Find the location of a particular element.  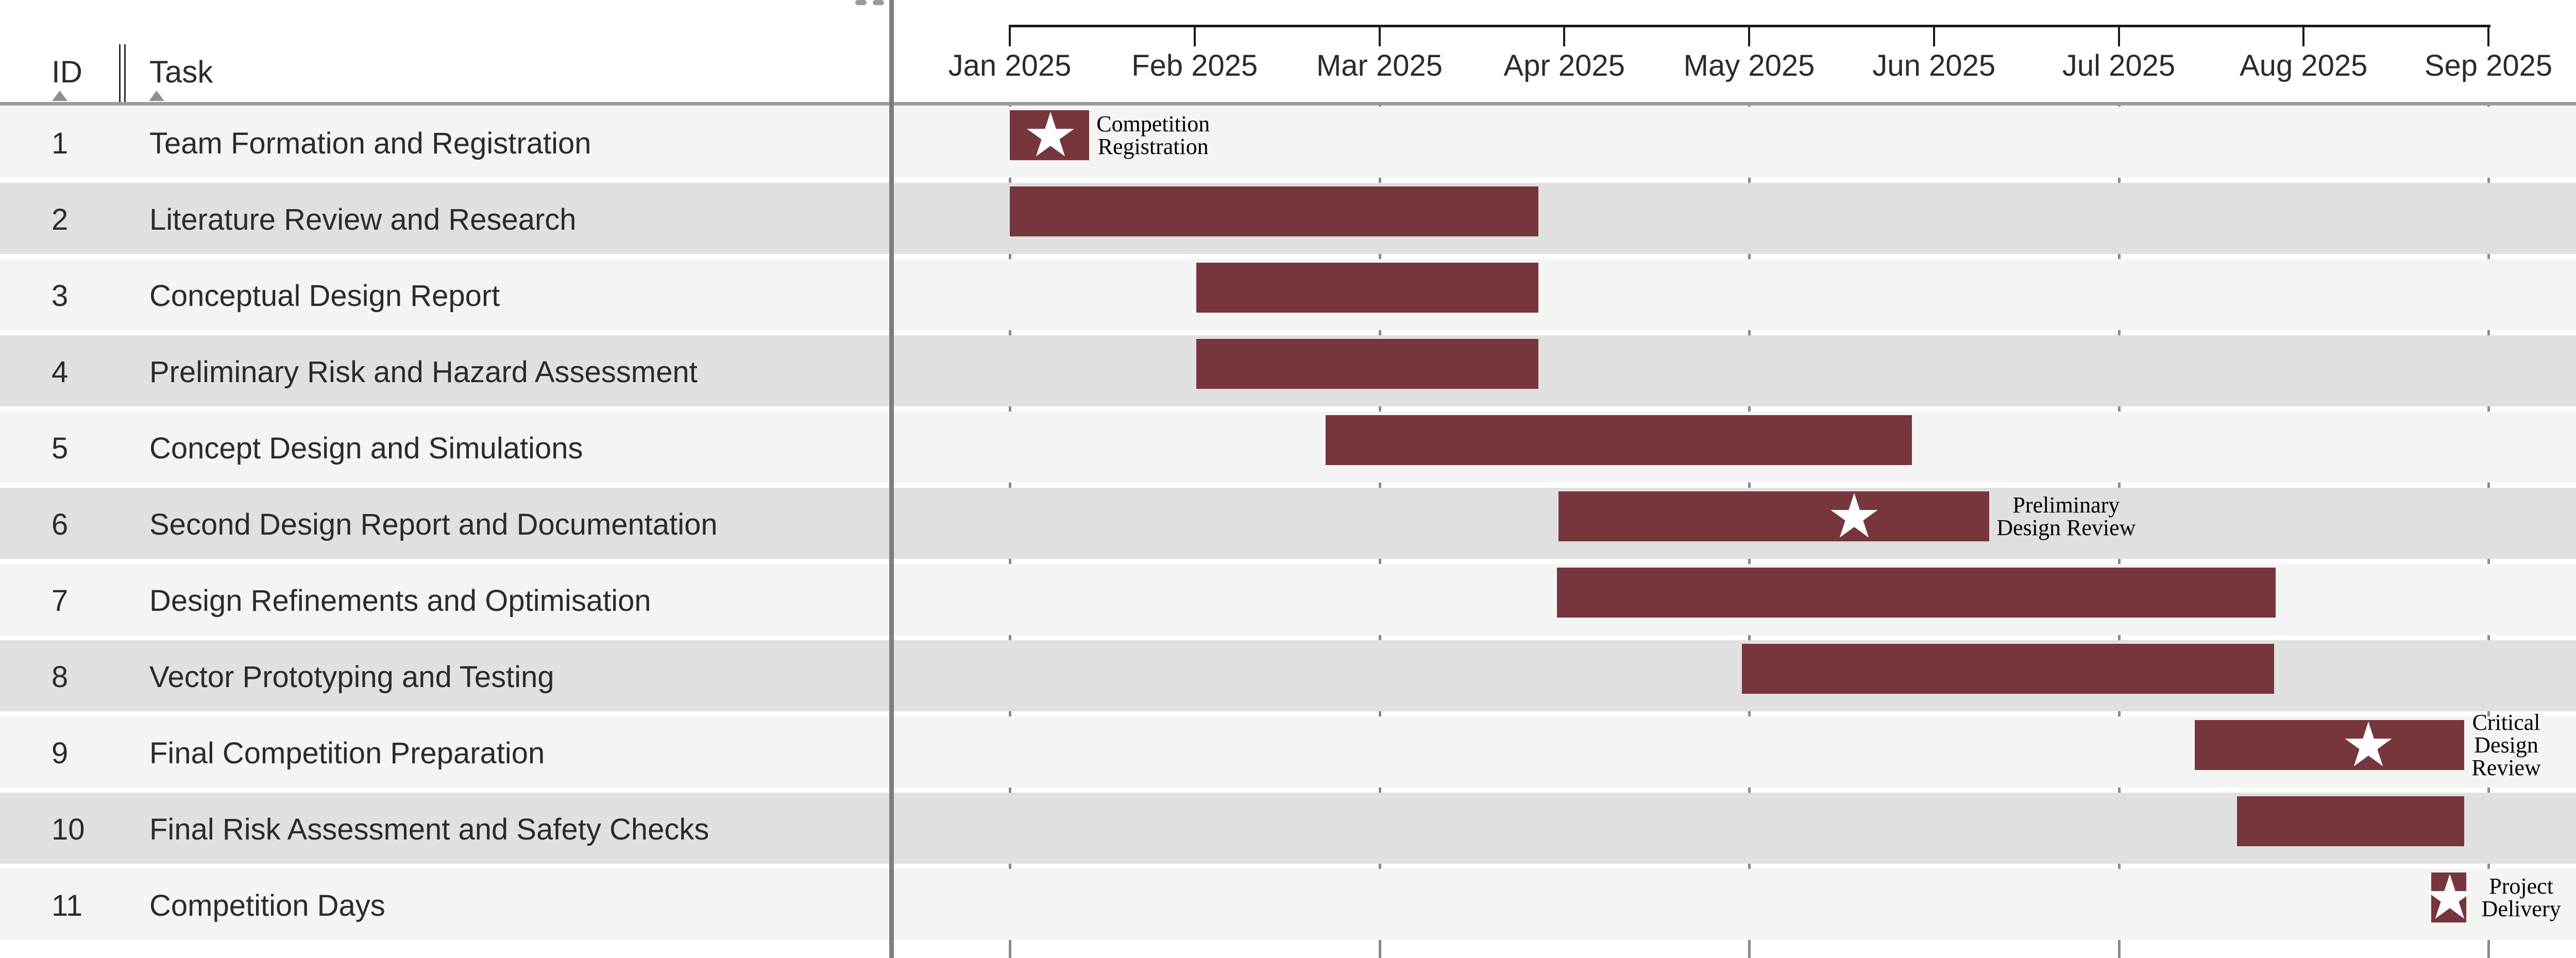

task-name: Second Design Report and Documentation is located at coordinates (433, 524).